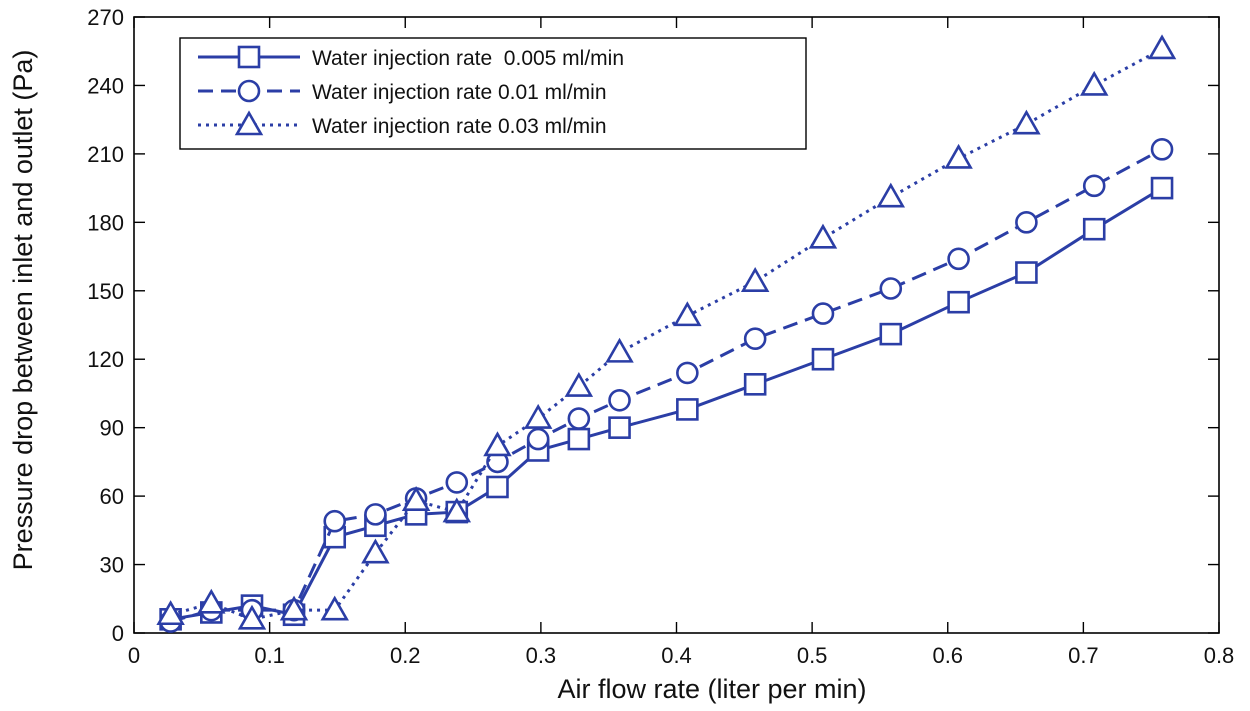 The width and height of the screenshot is (1250, 711). What do you see at coordinates (459, 126) in the screenshot?
I see `legend-label: Water injection rate 0.03 ml/min` at bounding box center [459, 126].